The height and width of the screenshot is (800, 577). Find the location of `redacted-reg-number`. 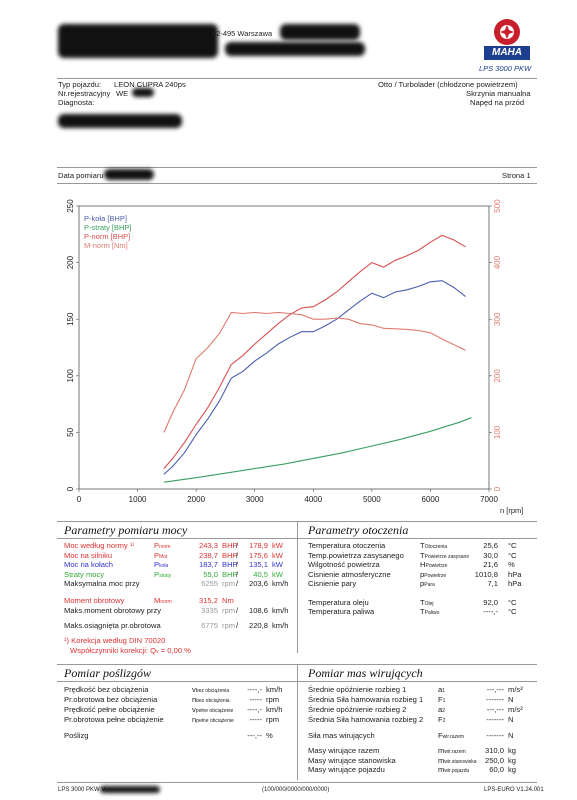

redacted-reg-number is located at coordinates (143, 92).